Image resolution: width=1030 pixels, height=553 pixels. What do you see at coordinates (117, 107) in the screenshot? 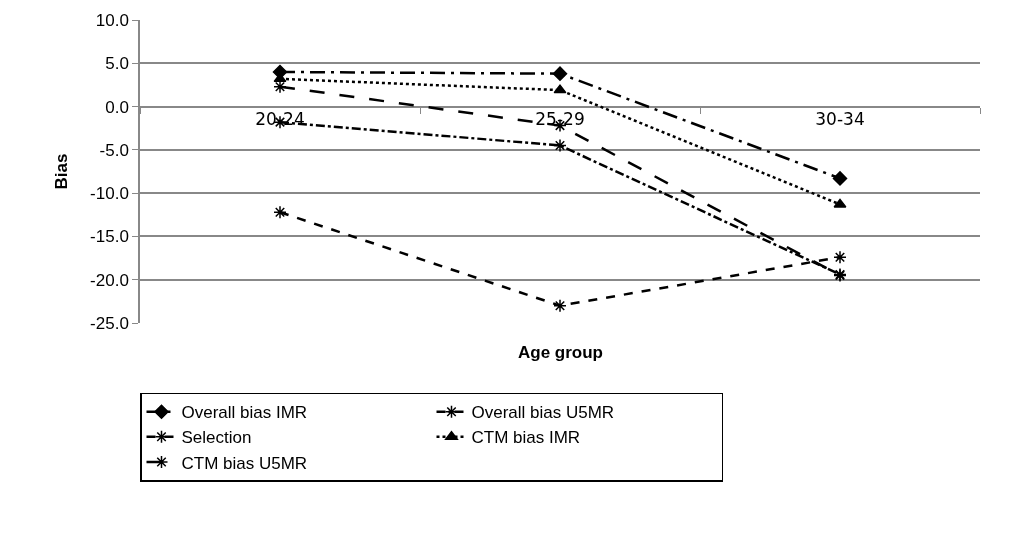
I see `y-tick-label: 0.0` at bounding box center [117, 107].